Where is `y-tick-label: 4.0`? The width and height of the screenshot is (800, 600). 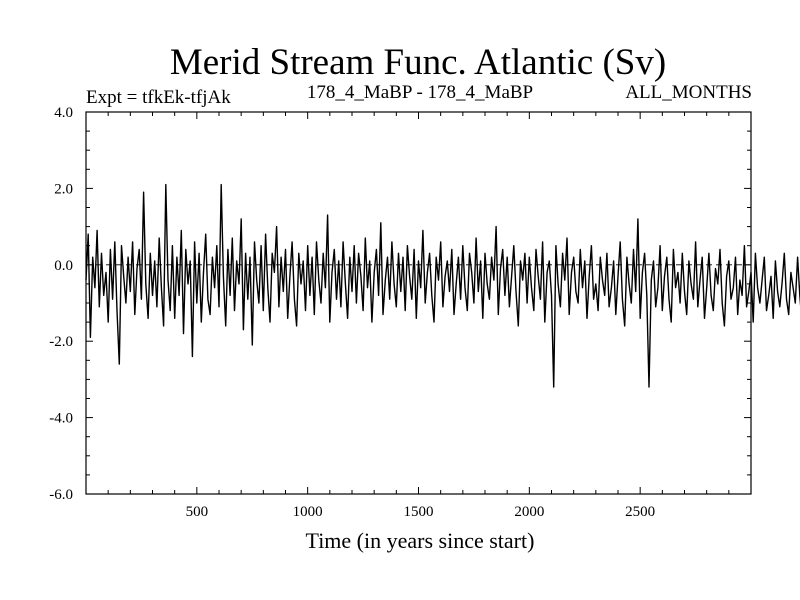 y-tick-label: 4.0 is located at coordinates (63, 113).